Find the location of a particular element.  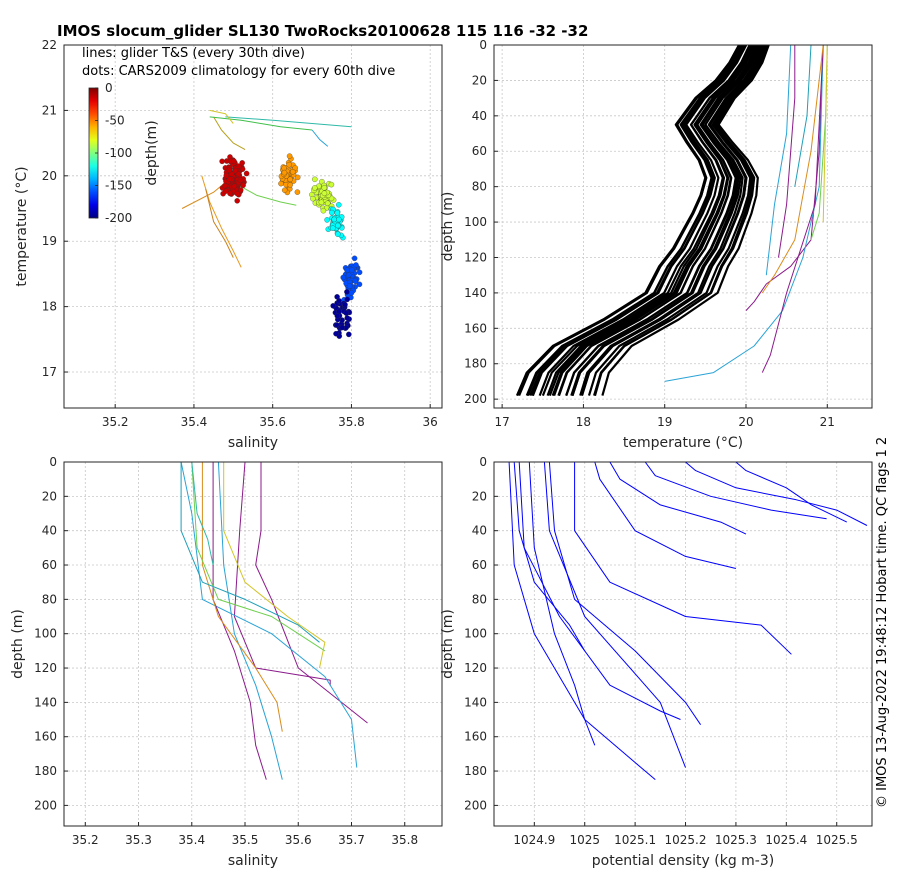

sal-y-tick-label: 120 is located at coordinates (45, 668).